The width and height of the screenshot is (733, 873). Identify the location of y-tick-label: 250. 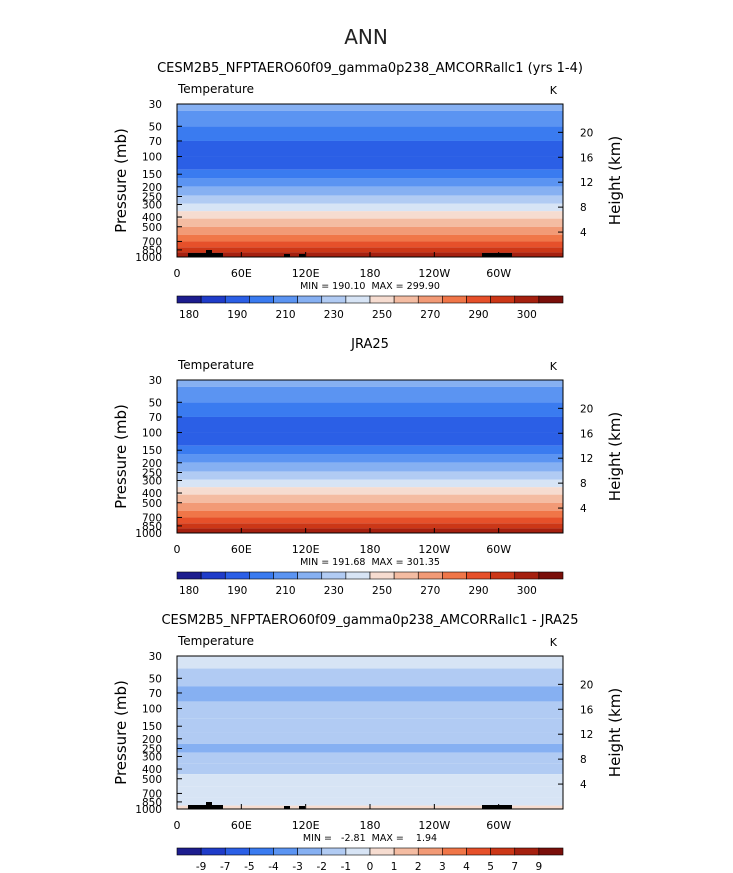
(152, 474).